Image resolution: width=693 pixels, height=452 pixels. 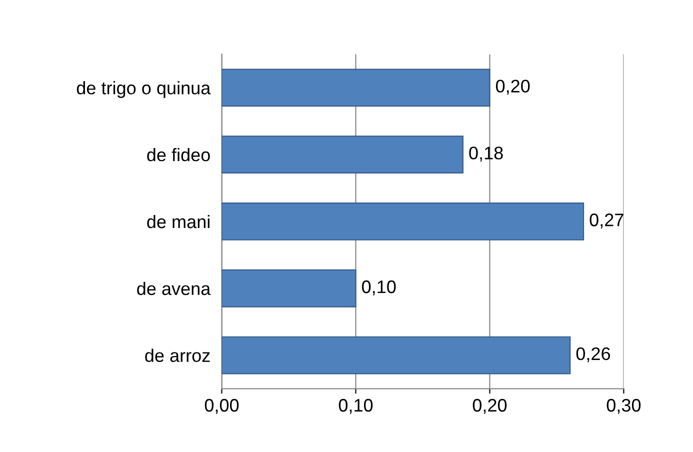 What do you see at coordinates (607, 221) in the screenshot?
I see `data-label: 0,27` at bounding box center [607, 221].